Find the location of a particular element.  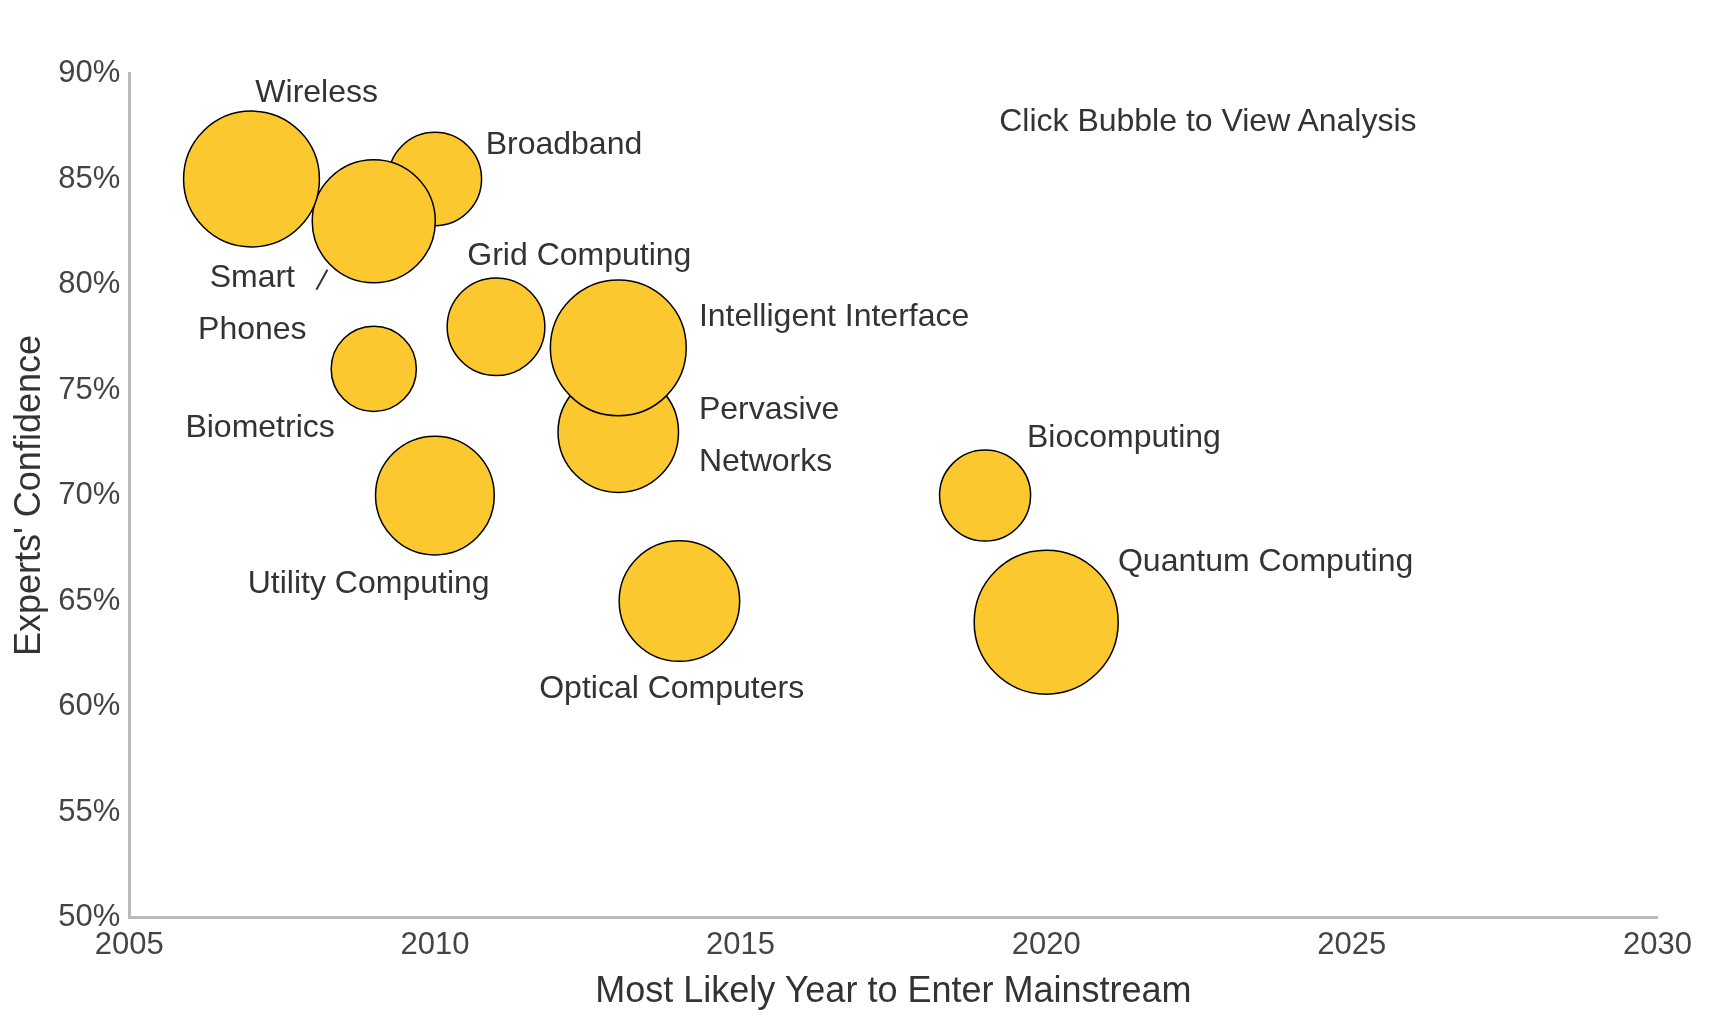

x-axis-title: Most Likely Year to Enter Mainstream is located at coordinates (893, 990).